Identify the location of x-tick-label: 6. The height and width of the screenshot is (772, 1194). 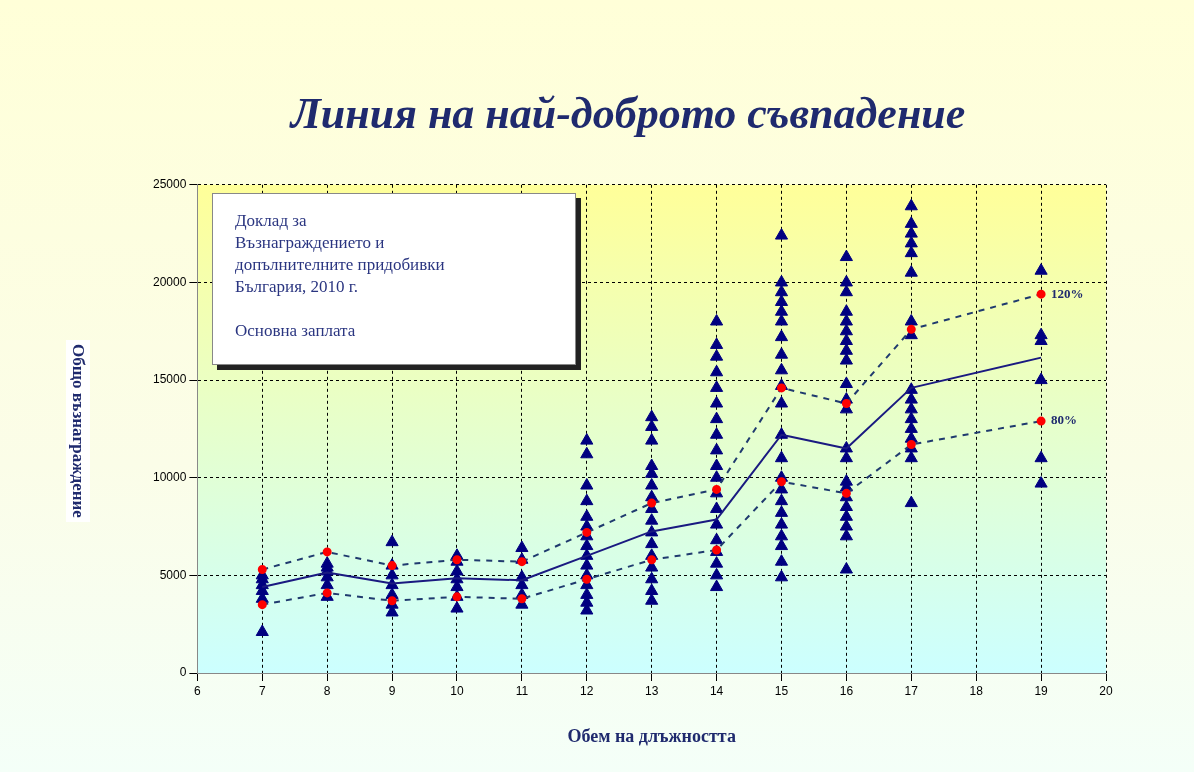
(198, 690).